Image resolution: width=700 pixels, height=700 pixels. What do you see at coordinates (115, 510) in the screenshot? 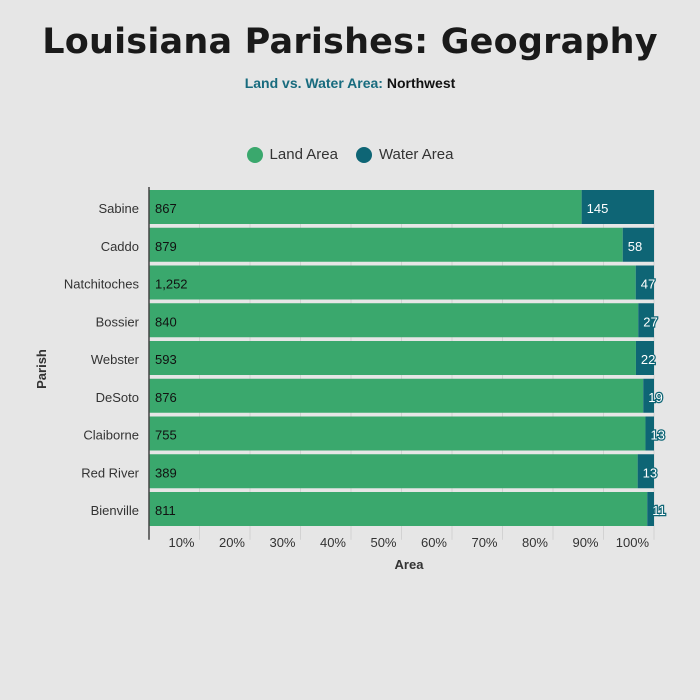
I see `y-tick-label: Bienville` at bounding box center [115, 510].